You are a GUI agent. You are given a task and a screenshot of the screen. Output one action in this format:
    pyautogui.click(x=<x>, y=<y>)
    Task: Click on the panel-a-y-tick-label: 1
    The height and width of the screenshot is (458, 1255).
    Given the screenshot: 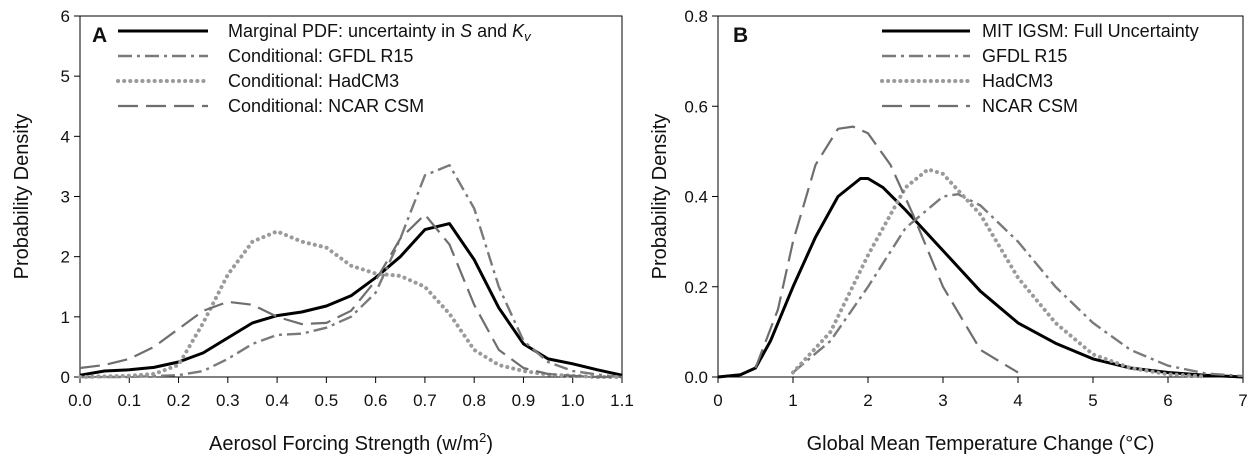 What is the action you would take?
    pyautogui.click(x=65, y=317)
    